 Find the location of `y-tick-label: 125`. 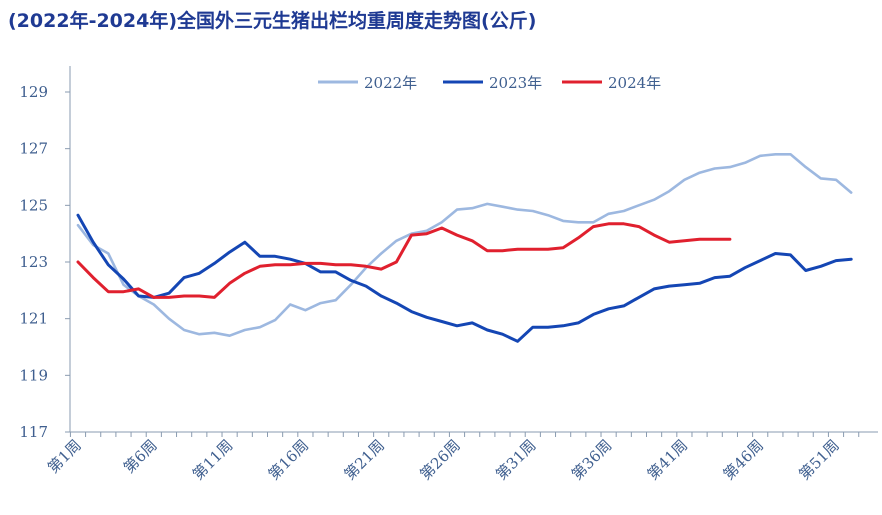

y-tick-label: 125 is located at coordinates (33, 205).